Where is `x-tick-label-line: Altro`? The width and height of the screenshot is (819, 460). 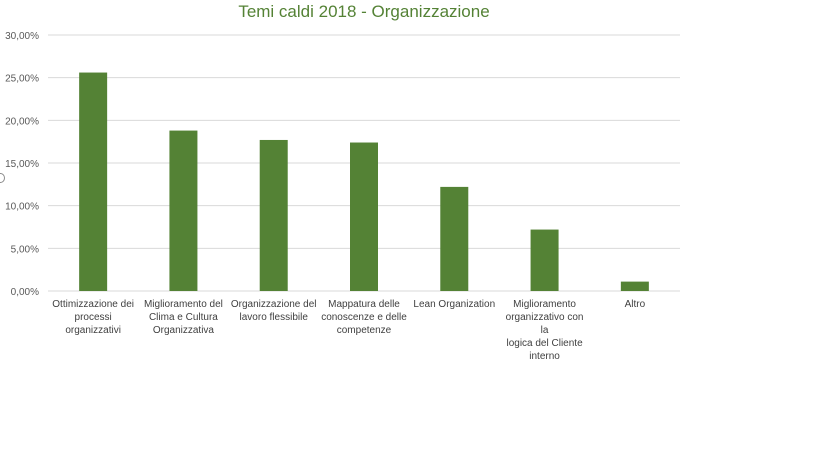
x-tick-label-line: Altro is located at coordinates (635, 304).